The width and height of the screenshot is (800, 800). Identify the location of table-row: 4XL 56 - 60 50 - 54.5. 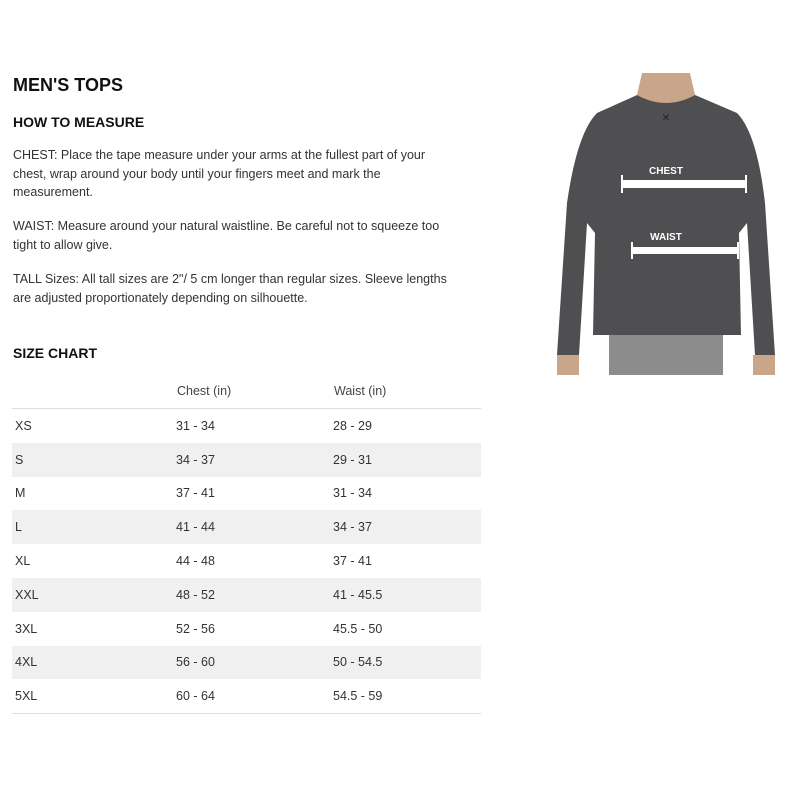
(246, 662).